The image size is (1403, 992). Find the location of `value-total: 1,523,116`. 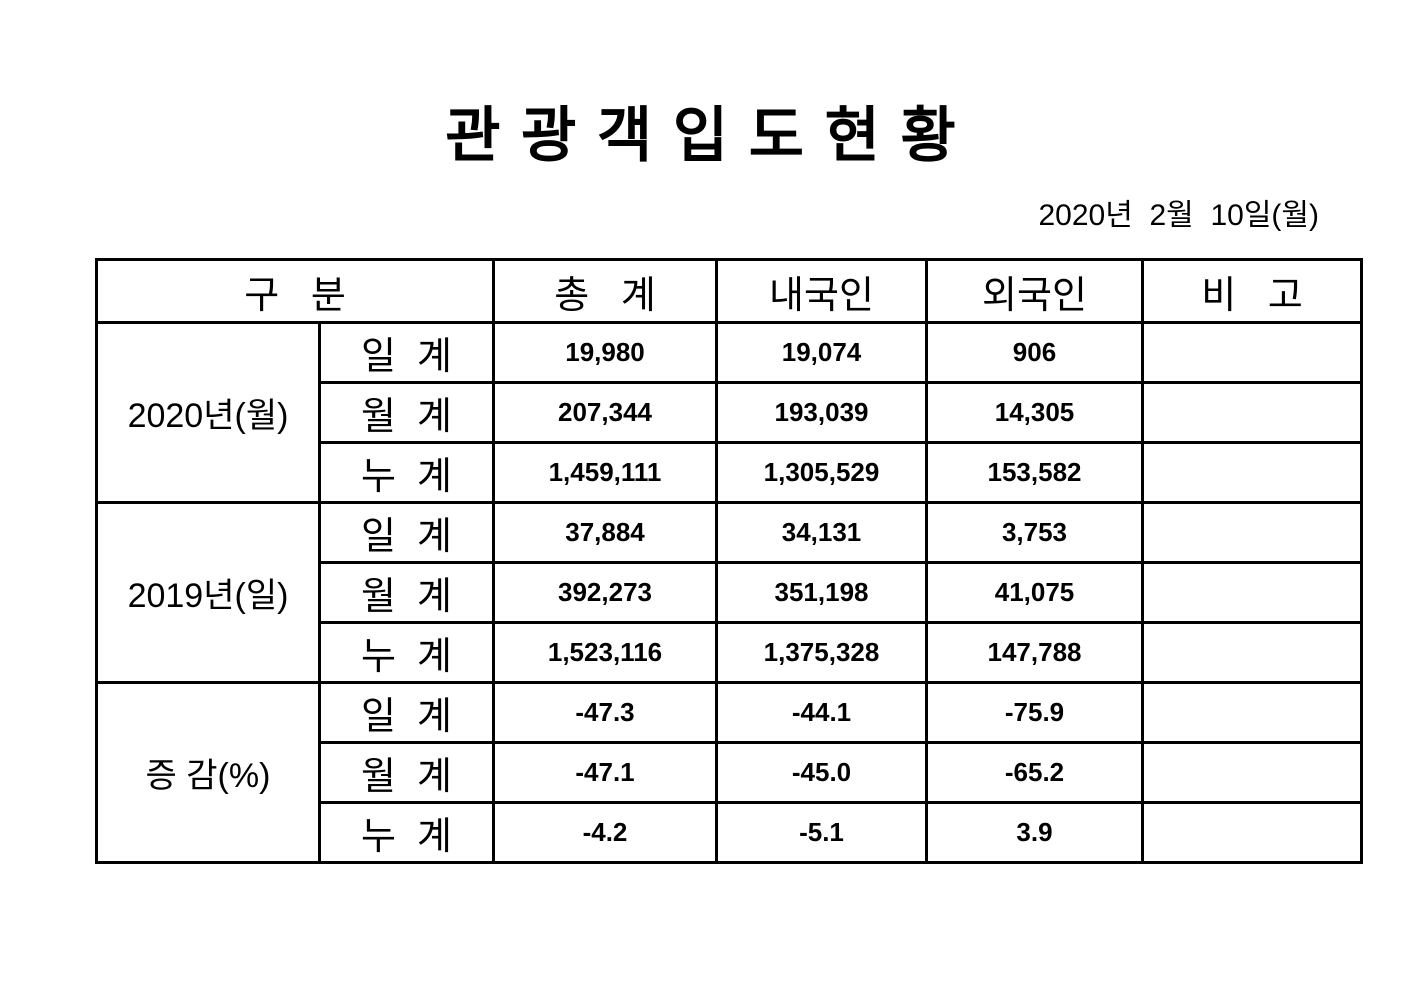

value-total: 1,523,116 is located at coordinates (605, 652).